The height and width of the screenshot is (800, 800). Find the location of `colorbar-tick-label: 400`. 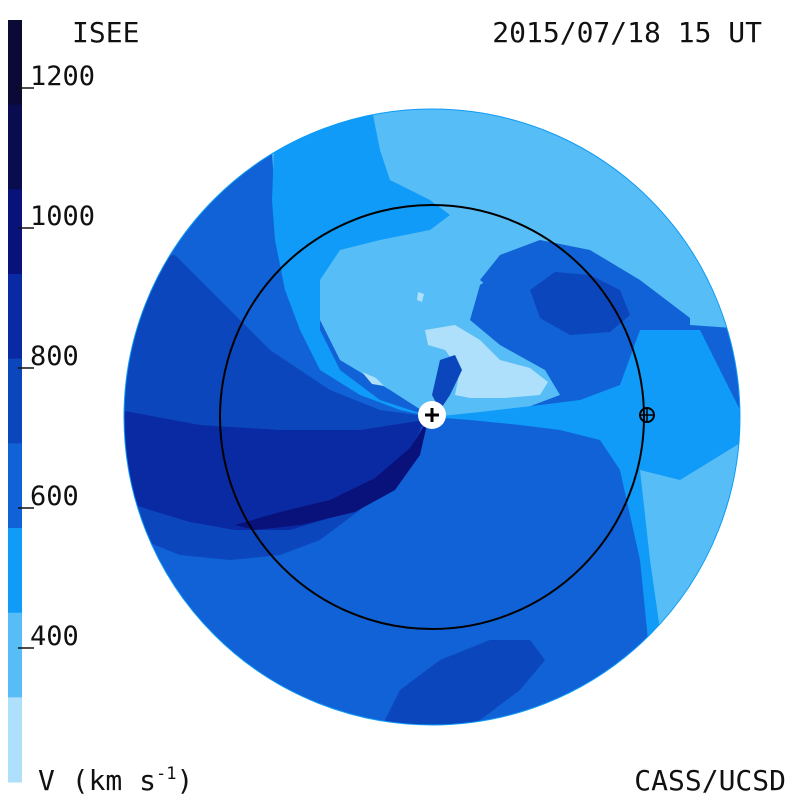

colorbar-tick-label: 400 is located at coordinates (54, 636).